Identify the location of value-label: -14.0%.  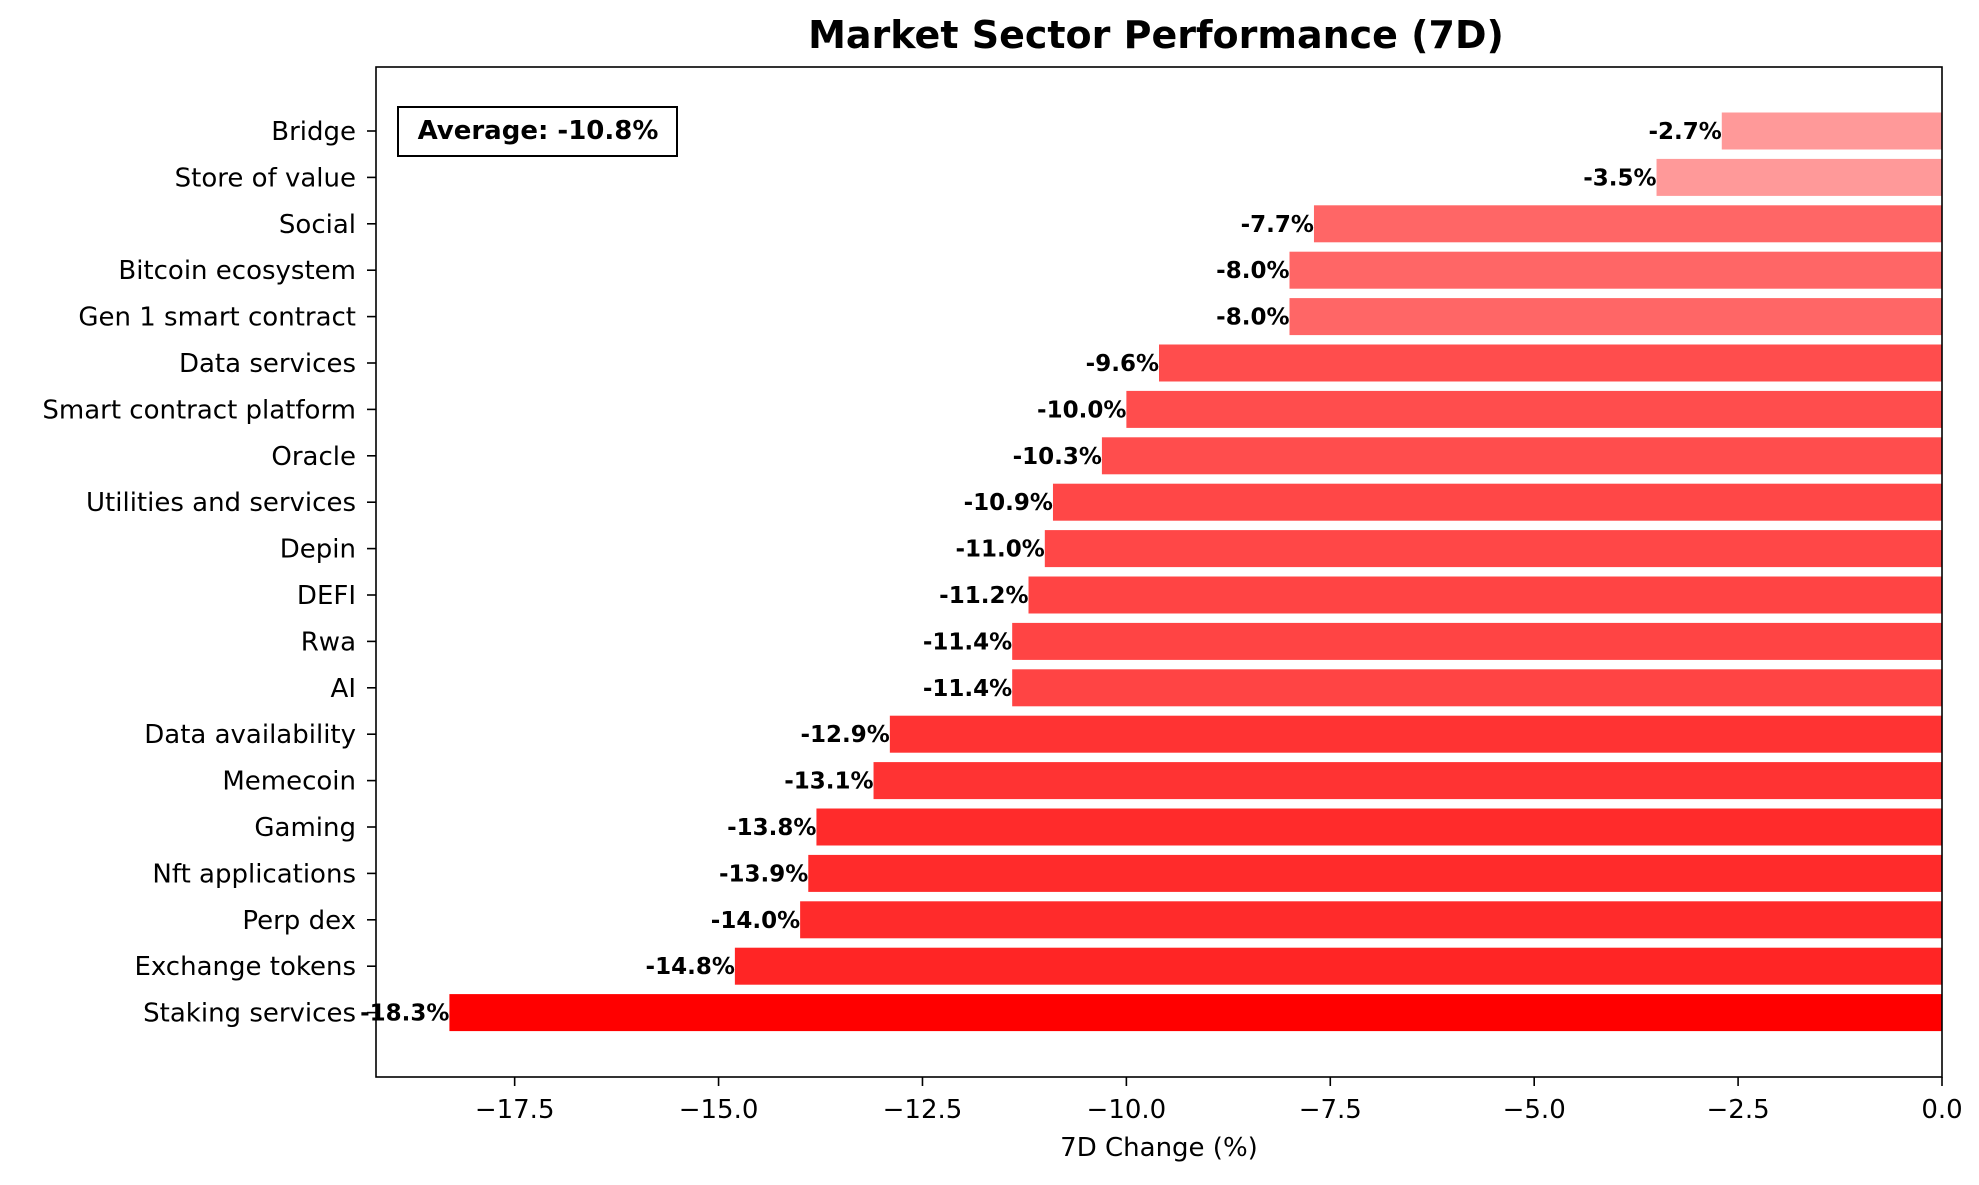
(755, 921).